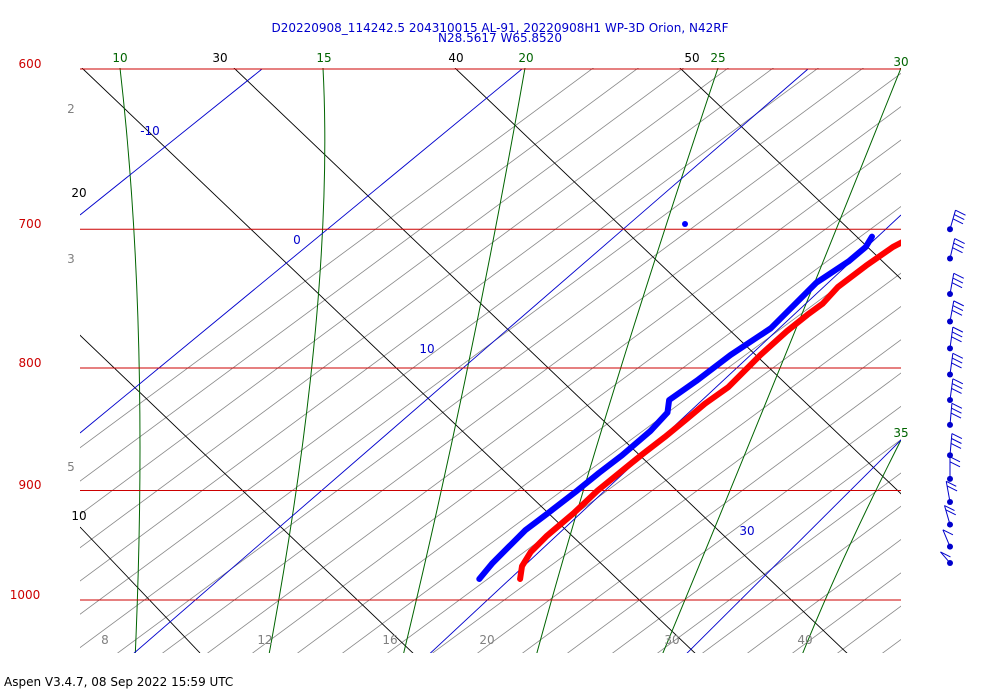  I want to click on footer-version: Aspen V3.4.7, 08 Sep 2022 15:59 UTC, so click(119, 682).